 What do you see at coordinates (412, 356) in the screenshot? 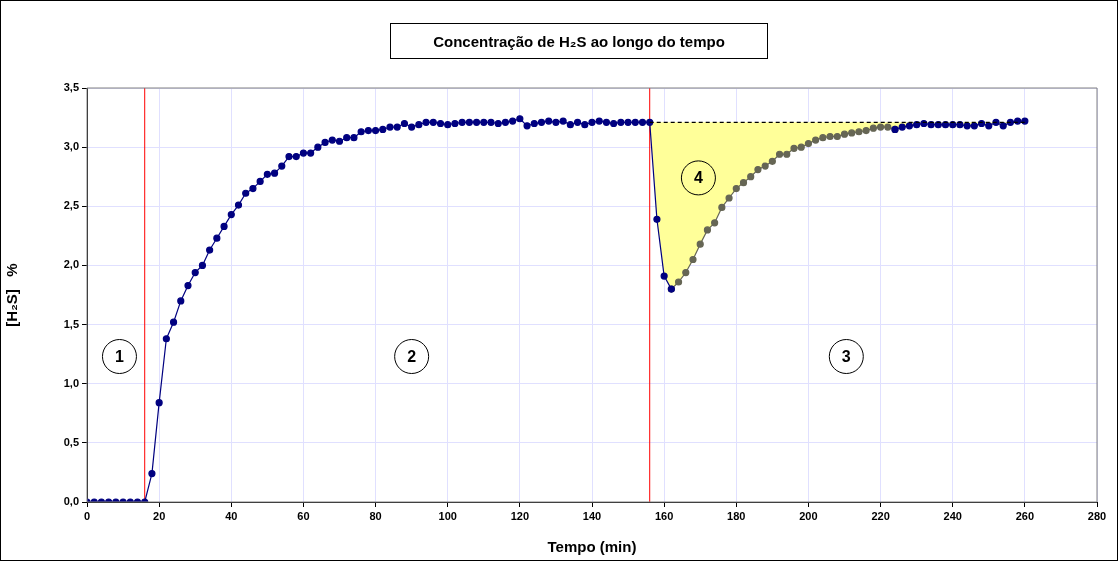
I see `annotation: 2` at bounding box center [412, 356].